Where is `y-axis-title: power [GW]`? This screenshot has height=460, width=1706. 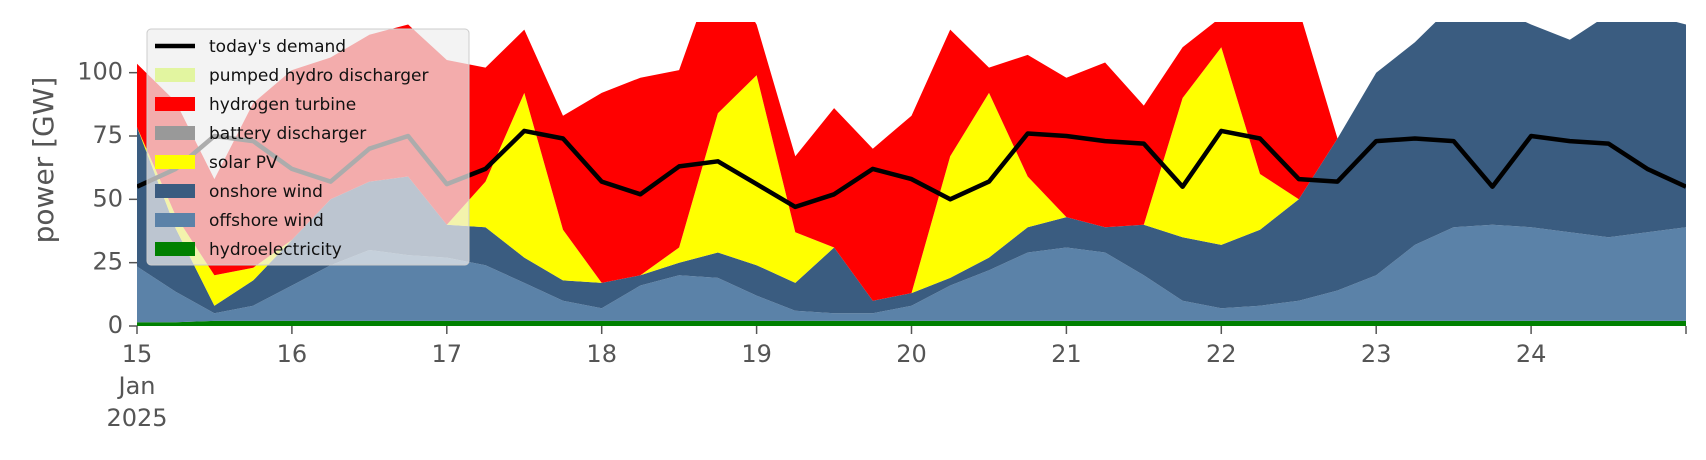
y-axis-title: power [GW] is located at coordinates (43, 160).